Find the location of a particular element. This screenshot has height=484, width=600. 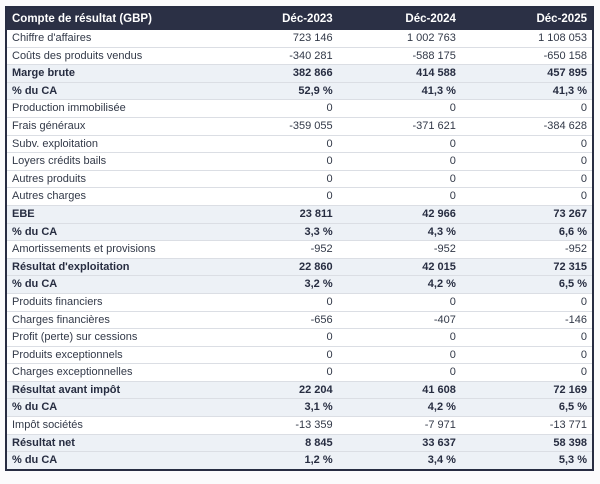

cell-value: 6,6 % is located at coordinates (526, 231).